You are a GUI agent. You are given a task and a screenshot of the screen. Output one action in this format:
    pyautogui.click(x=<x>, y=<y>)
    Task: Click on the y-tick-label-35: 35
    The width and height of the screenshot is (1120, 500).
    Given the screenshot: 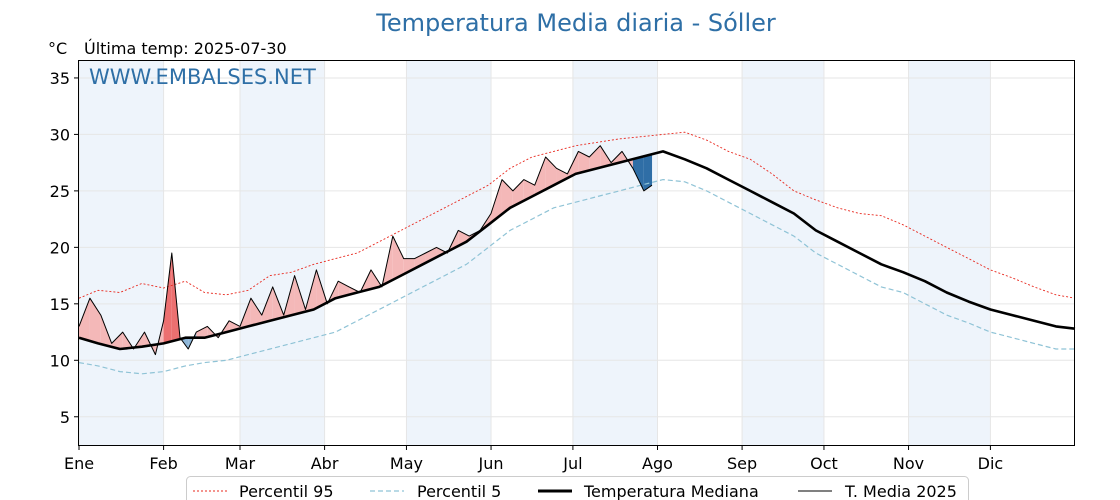 What is the action you would take?
    pyautogui.click(x=60, y=78)
    